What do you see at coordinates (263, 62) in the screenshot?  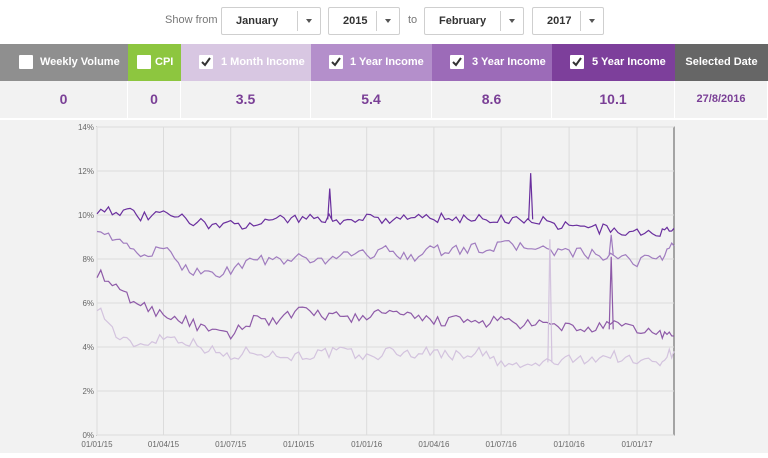 I see `kpi-label: 1 Month Income` at bounding box center [263, 62].